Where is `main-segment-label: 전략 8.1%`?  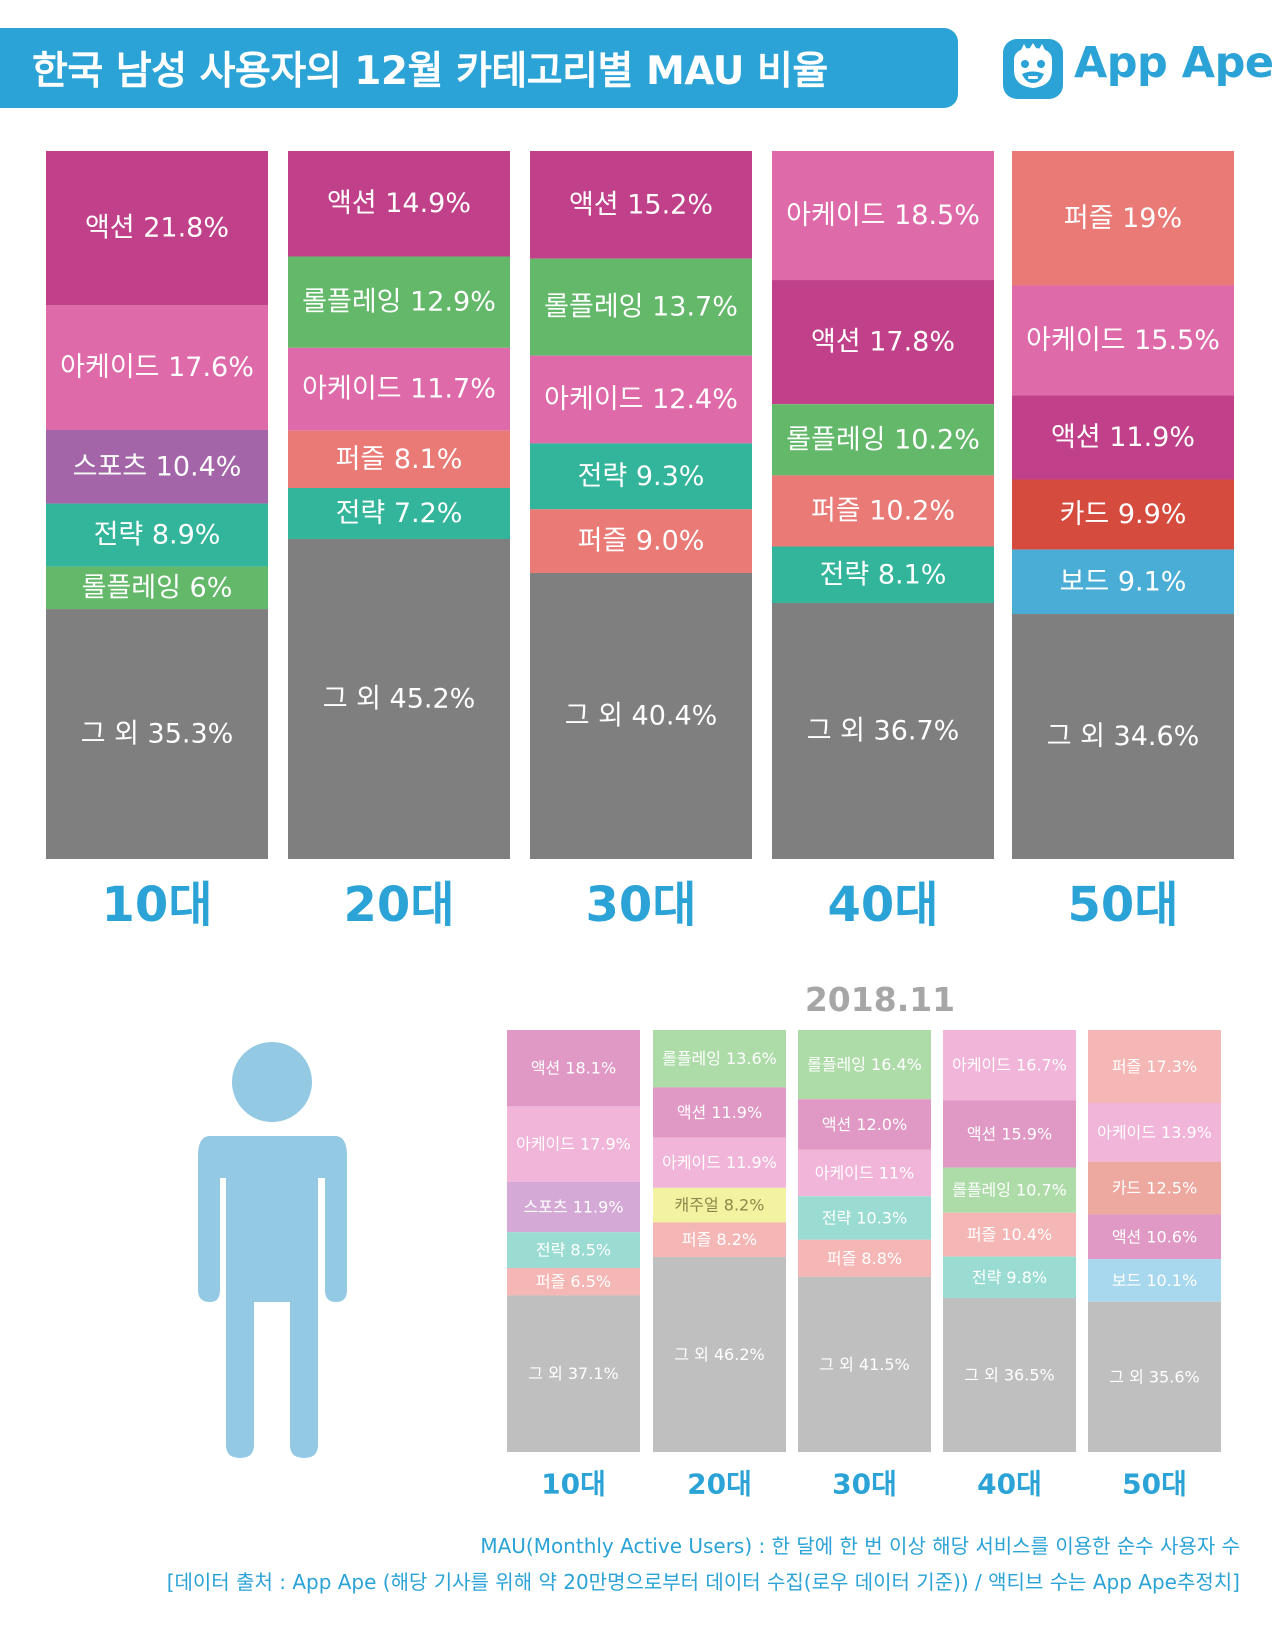
main-segment-label: 전략 8.1% is located at coordinates (883, 574).